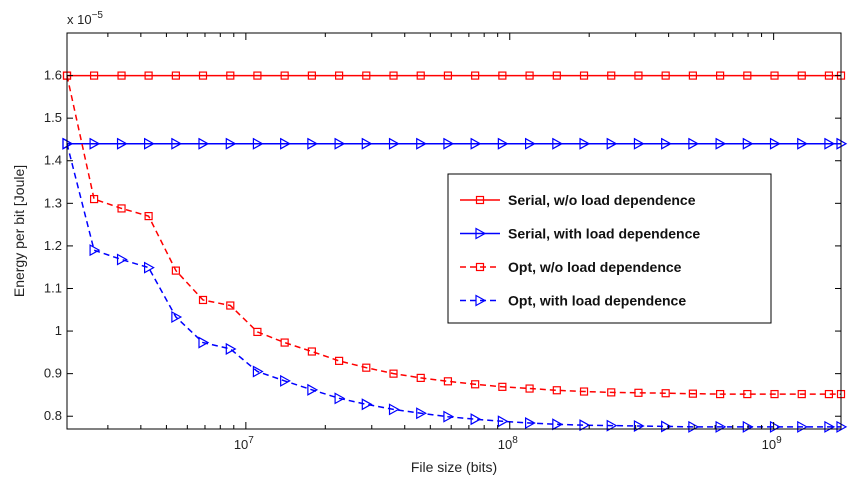 This screenshot has width=850, height=481. I want to click on legend-box, so click(609, 248).